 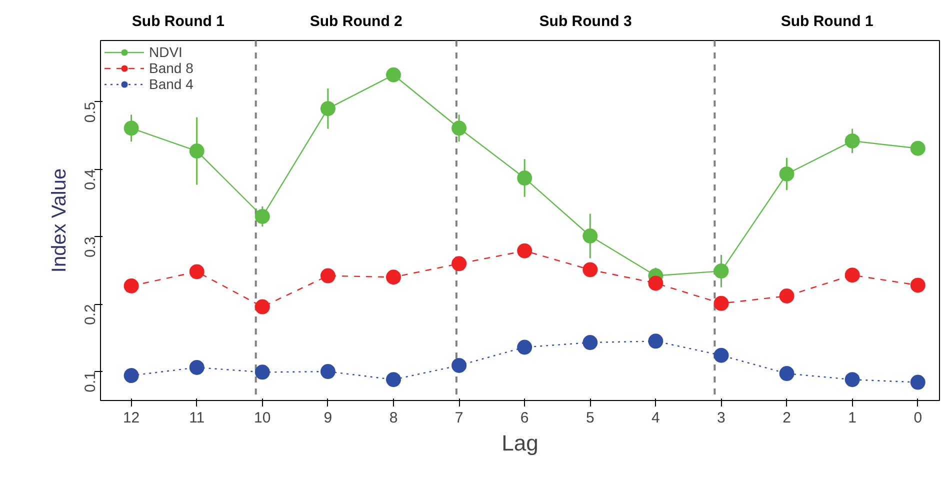 What do you see at coordinates (197, 418) in the screenshot?
I see `x-tick-label: 11` at bounding box center [197, 418].